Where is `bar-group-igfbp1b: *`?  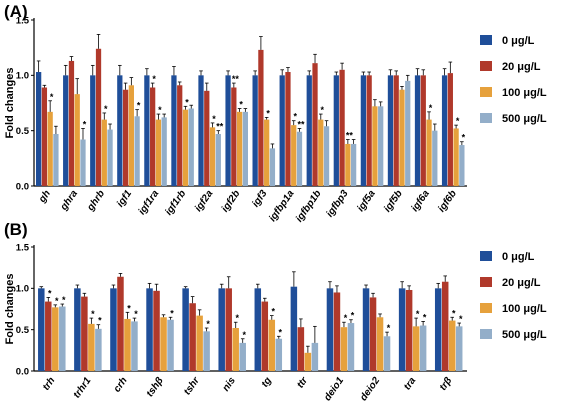 bar-group-igfbp1b: * is located at coordinates (318, 119).